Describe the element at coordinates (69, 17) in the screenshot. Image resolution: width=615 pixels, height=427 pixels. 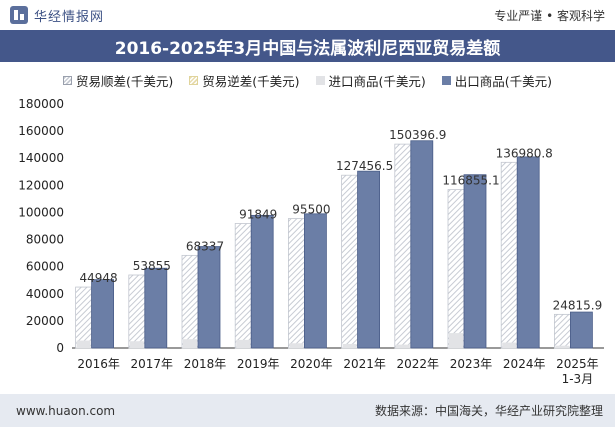
I see `brand-name: 华经情报网` at that location.